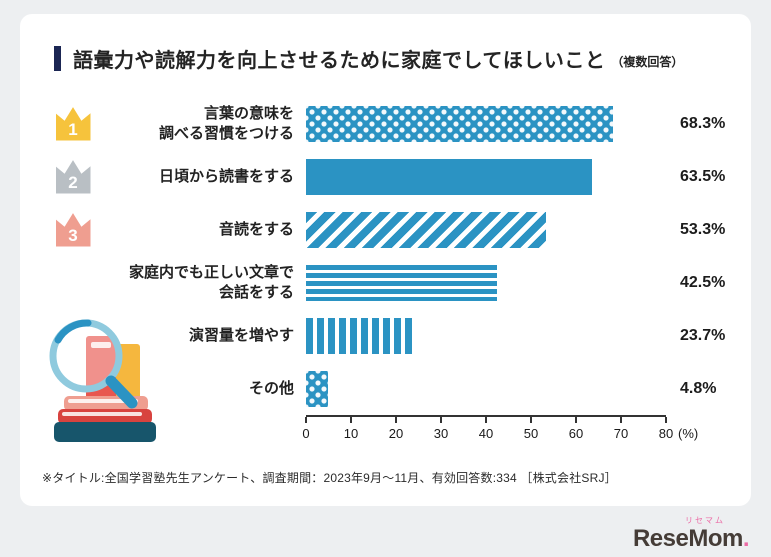  I want to click on value-label: 42.5%, so click(703, 282).